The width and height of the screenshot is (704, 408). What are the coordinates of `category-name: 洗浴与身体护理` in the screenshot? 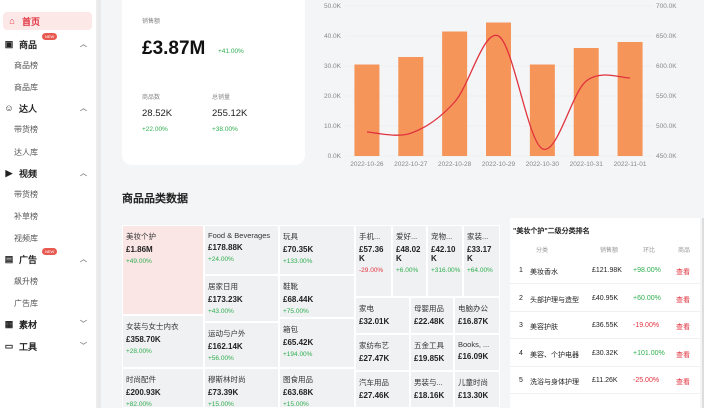 It's located at (554, 382).